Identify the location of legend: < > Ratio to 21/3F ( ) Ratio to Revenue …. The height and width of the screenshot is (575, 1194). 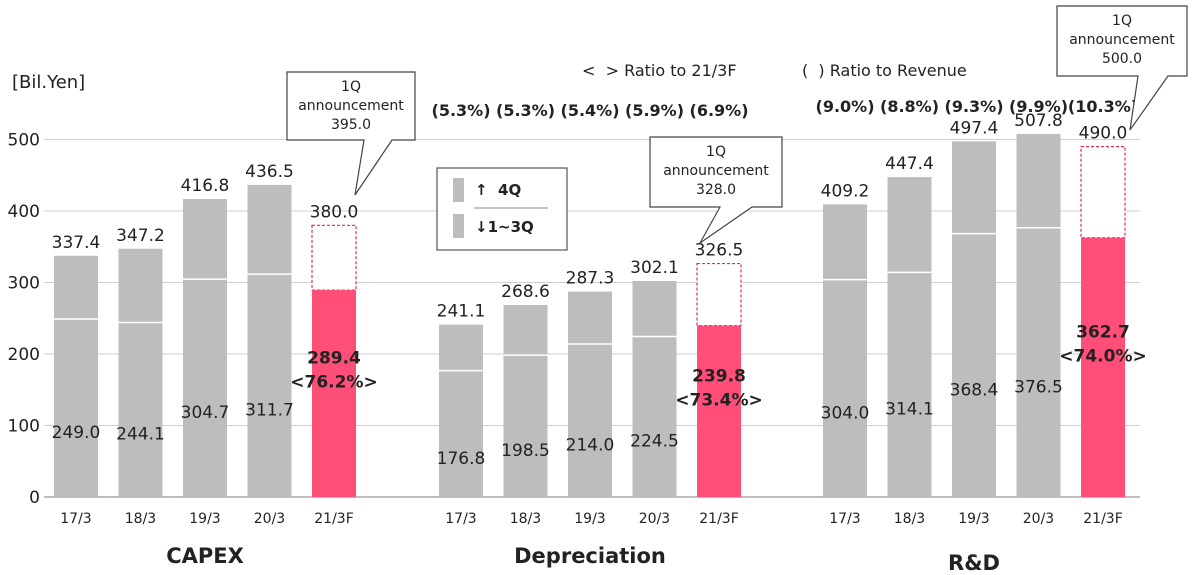
(701, 156).